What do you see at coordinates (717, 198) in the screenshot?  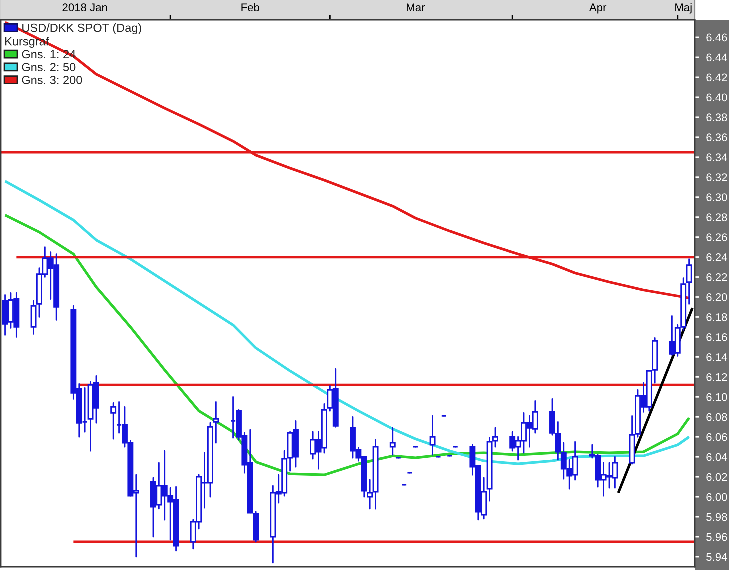 I see `y-tick-label: 6.30` at bounding box center [717, 198].